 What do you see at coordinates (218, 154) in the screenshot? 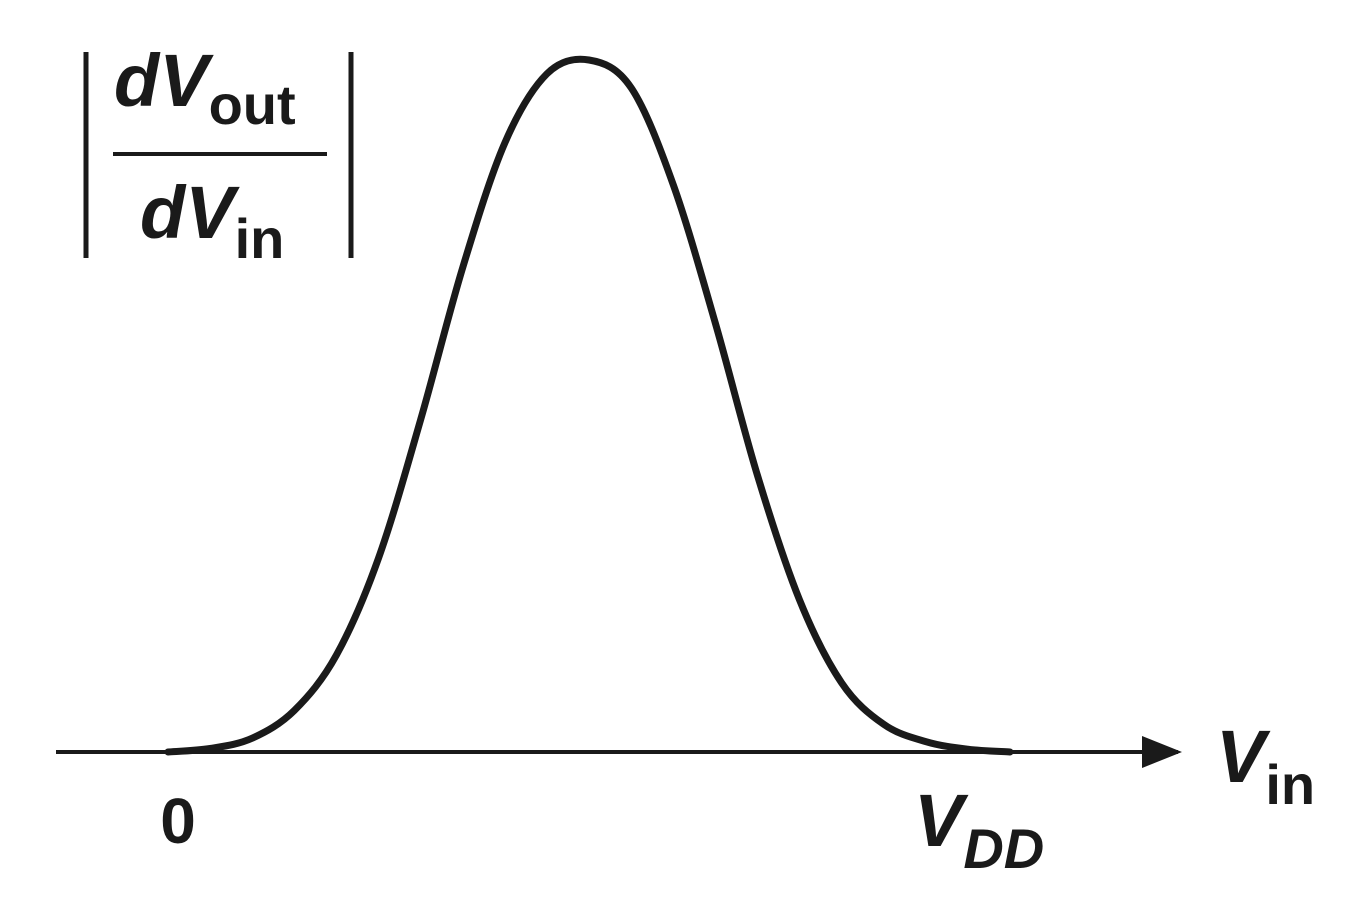
I see `y-axis-label: dVout dVin` at bounding box center [218, 154].